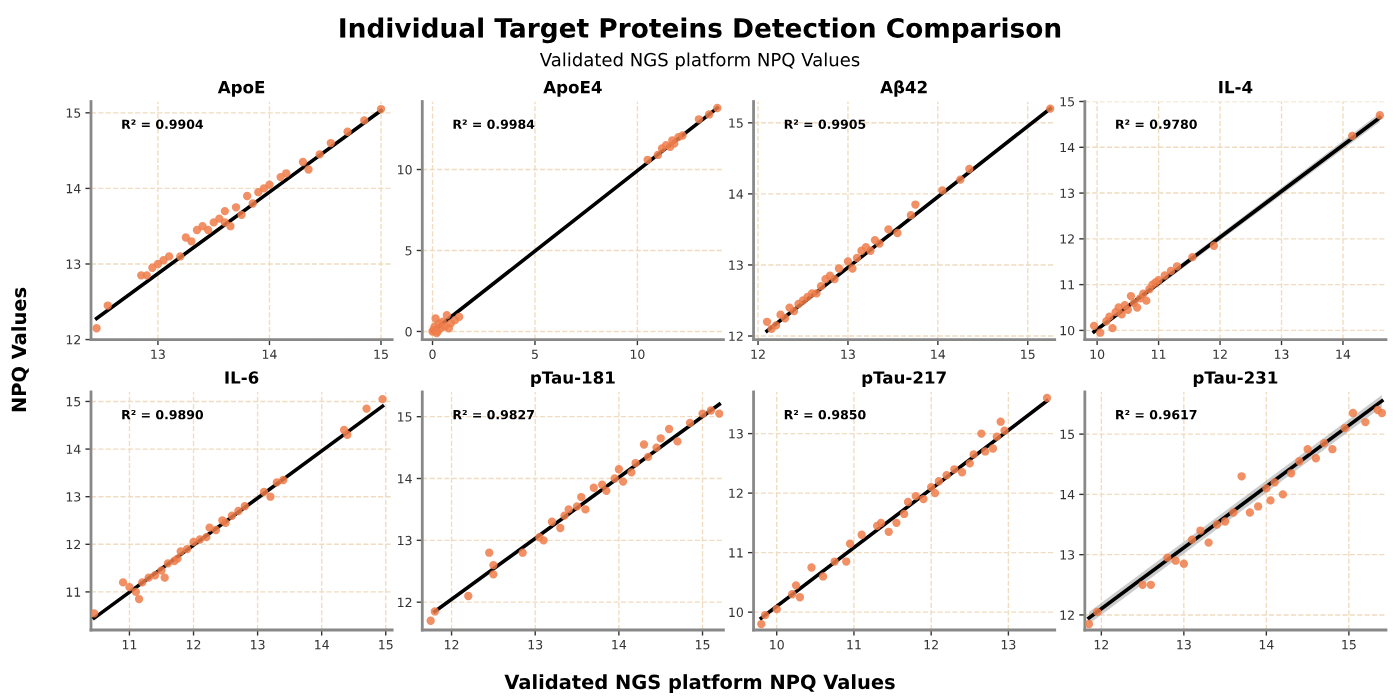 Image resolution: width=1400 pixels, height=700 pixels. Describe the element at coordinates (903, 88) in the screenshot. I see `chart-title: Aβ42` at that location.